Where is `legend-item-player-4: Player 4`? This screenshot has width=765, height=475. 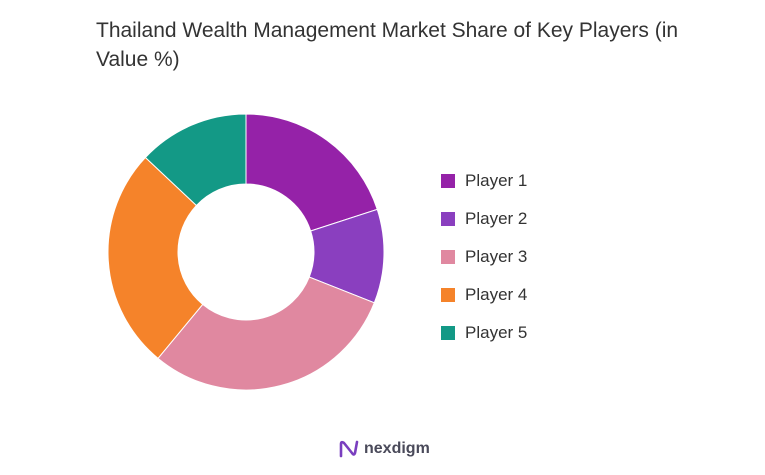
legend-item-player-4: Player 4 is located at coordinates (484, 295).